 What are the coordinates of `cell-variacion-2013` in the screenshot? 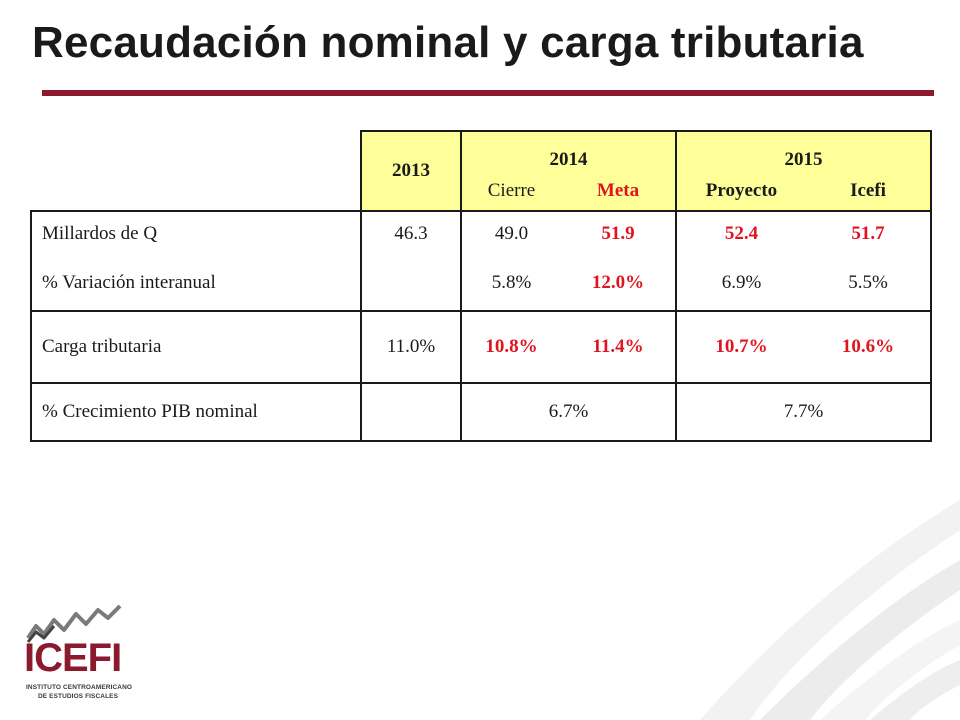 It's located at (411, 283).